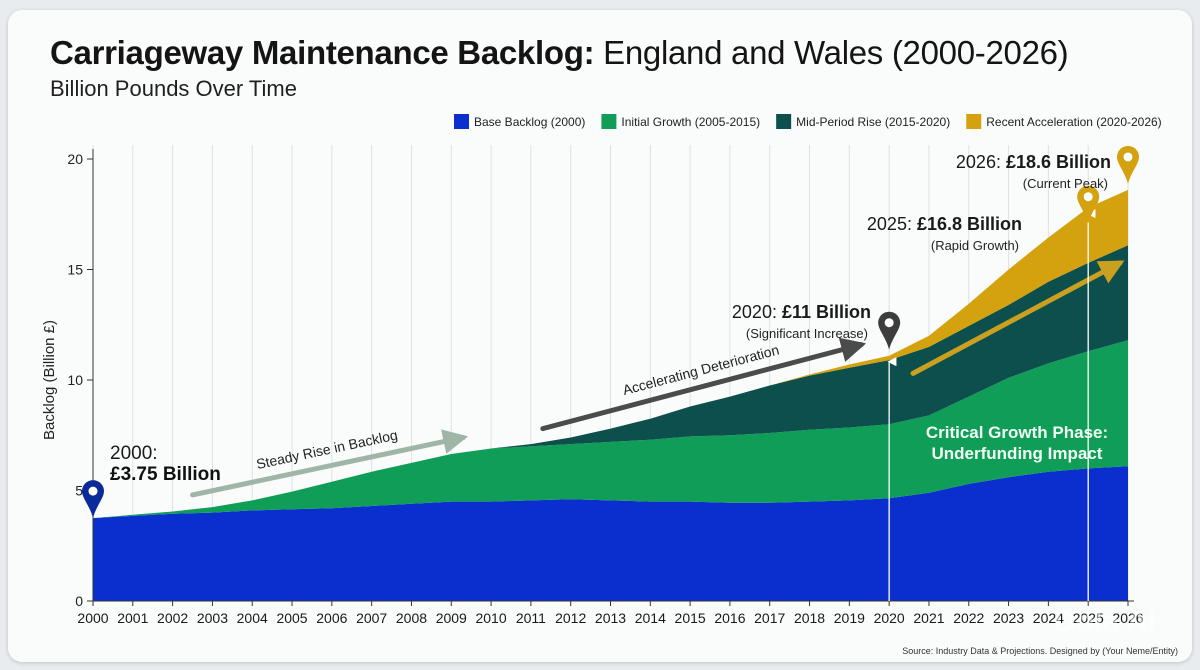  What do you see at coordinates (757, 312) in the screenshot?
I see `callout-pre-2: 2020:` at bounding box center [757, 312].